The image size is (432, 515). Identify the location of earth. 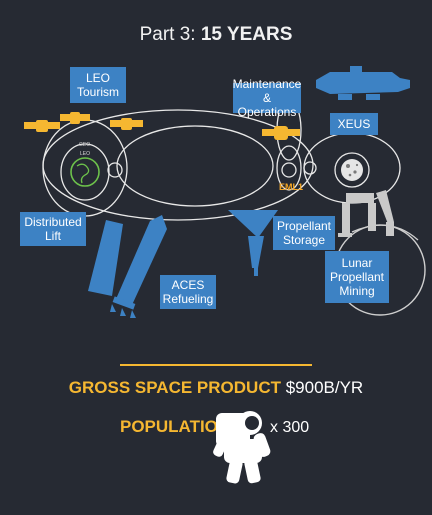
(85, 172).